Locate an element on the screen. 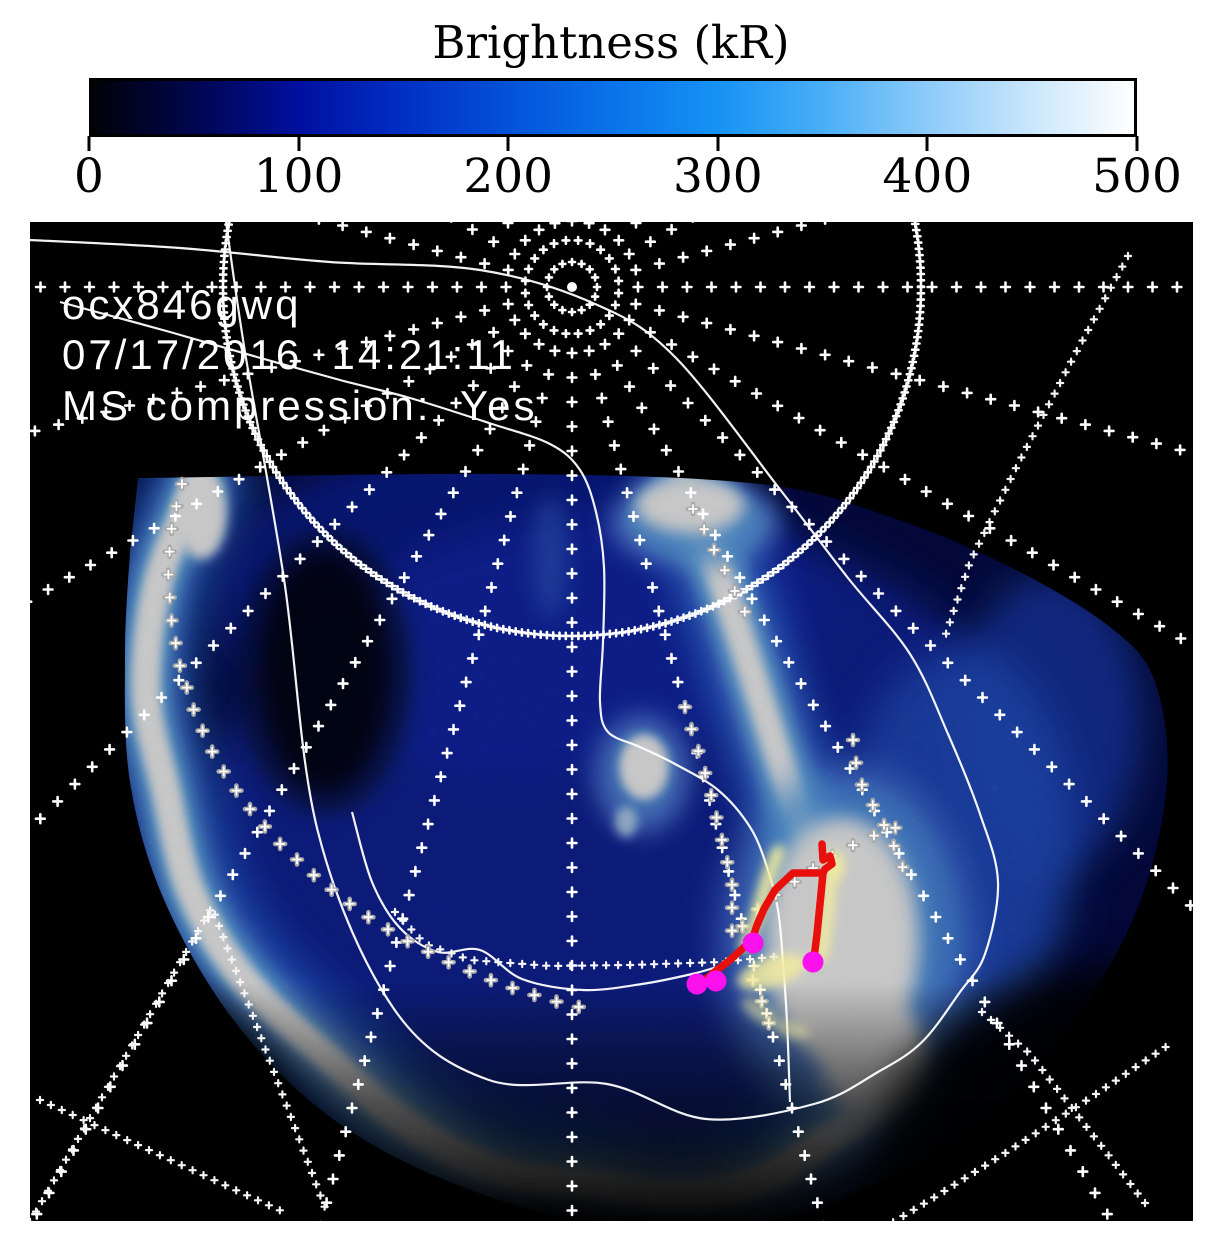 This screenshot has height=1253, width=1222. colorbar-gradient is located at coordinates (613, 107).